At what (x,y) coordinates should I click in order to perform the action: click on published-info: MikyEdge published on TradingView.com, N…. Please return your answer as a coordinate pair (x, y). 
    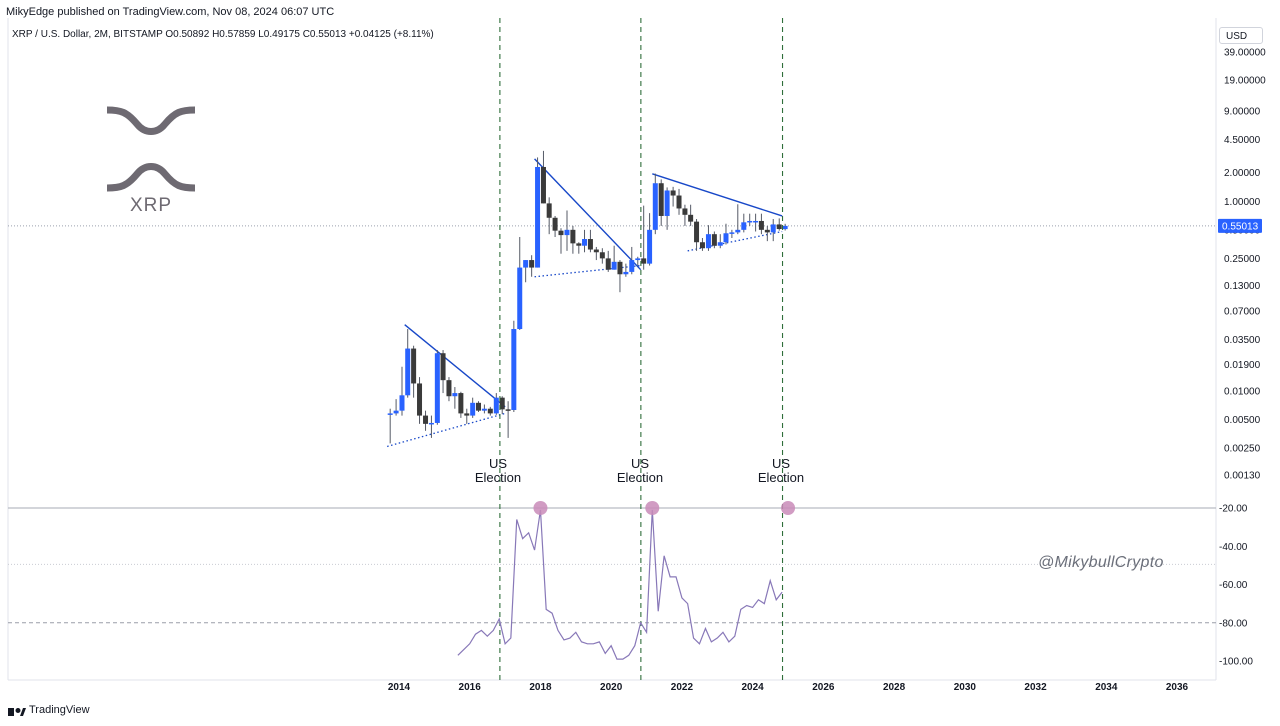
    Looking at the image, I should click on (170, 12).